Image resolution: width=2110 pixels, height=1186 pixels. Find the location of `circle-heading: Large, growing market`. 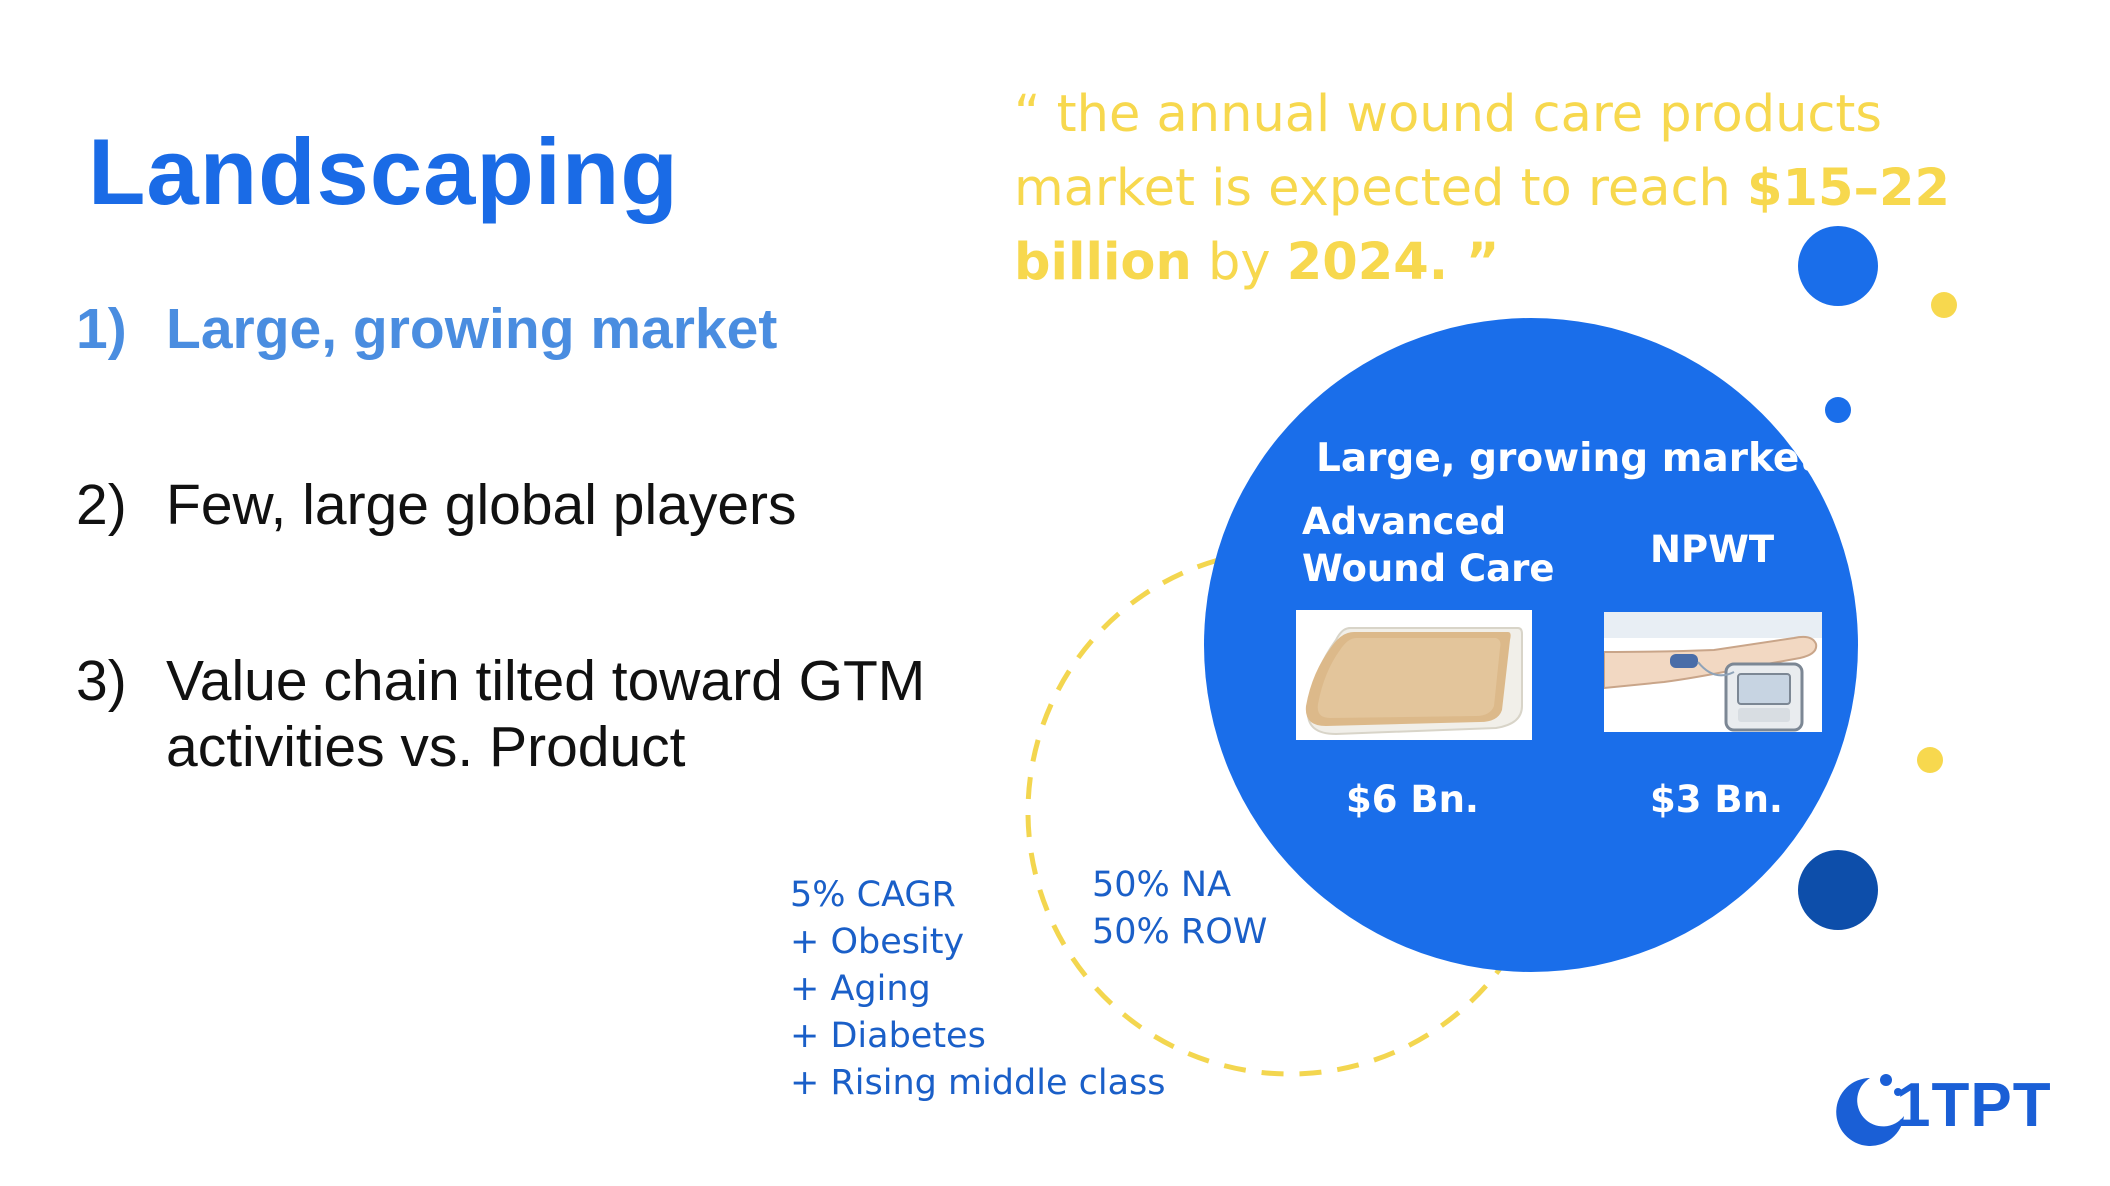

circle-heading: Large, growing market is located at coordinates (1567, 458).